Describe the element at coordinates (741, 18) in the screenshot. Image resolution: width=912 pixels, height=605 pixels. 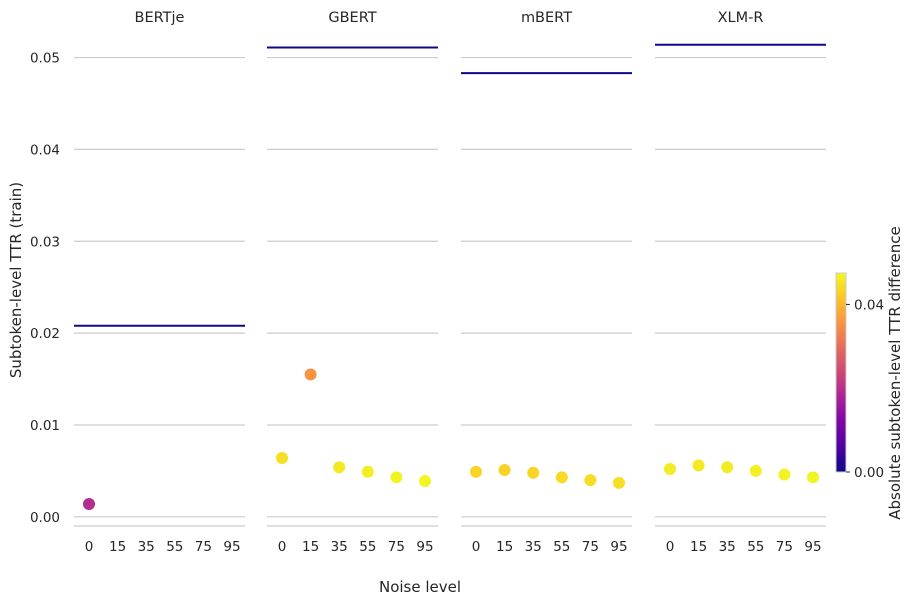
I see `panel-title: XLM-R` at that location.